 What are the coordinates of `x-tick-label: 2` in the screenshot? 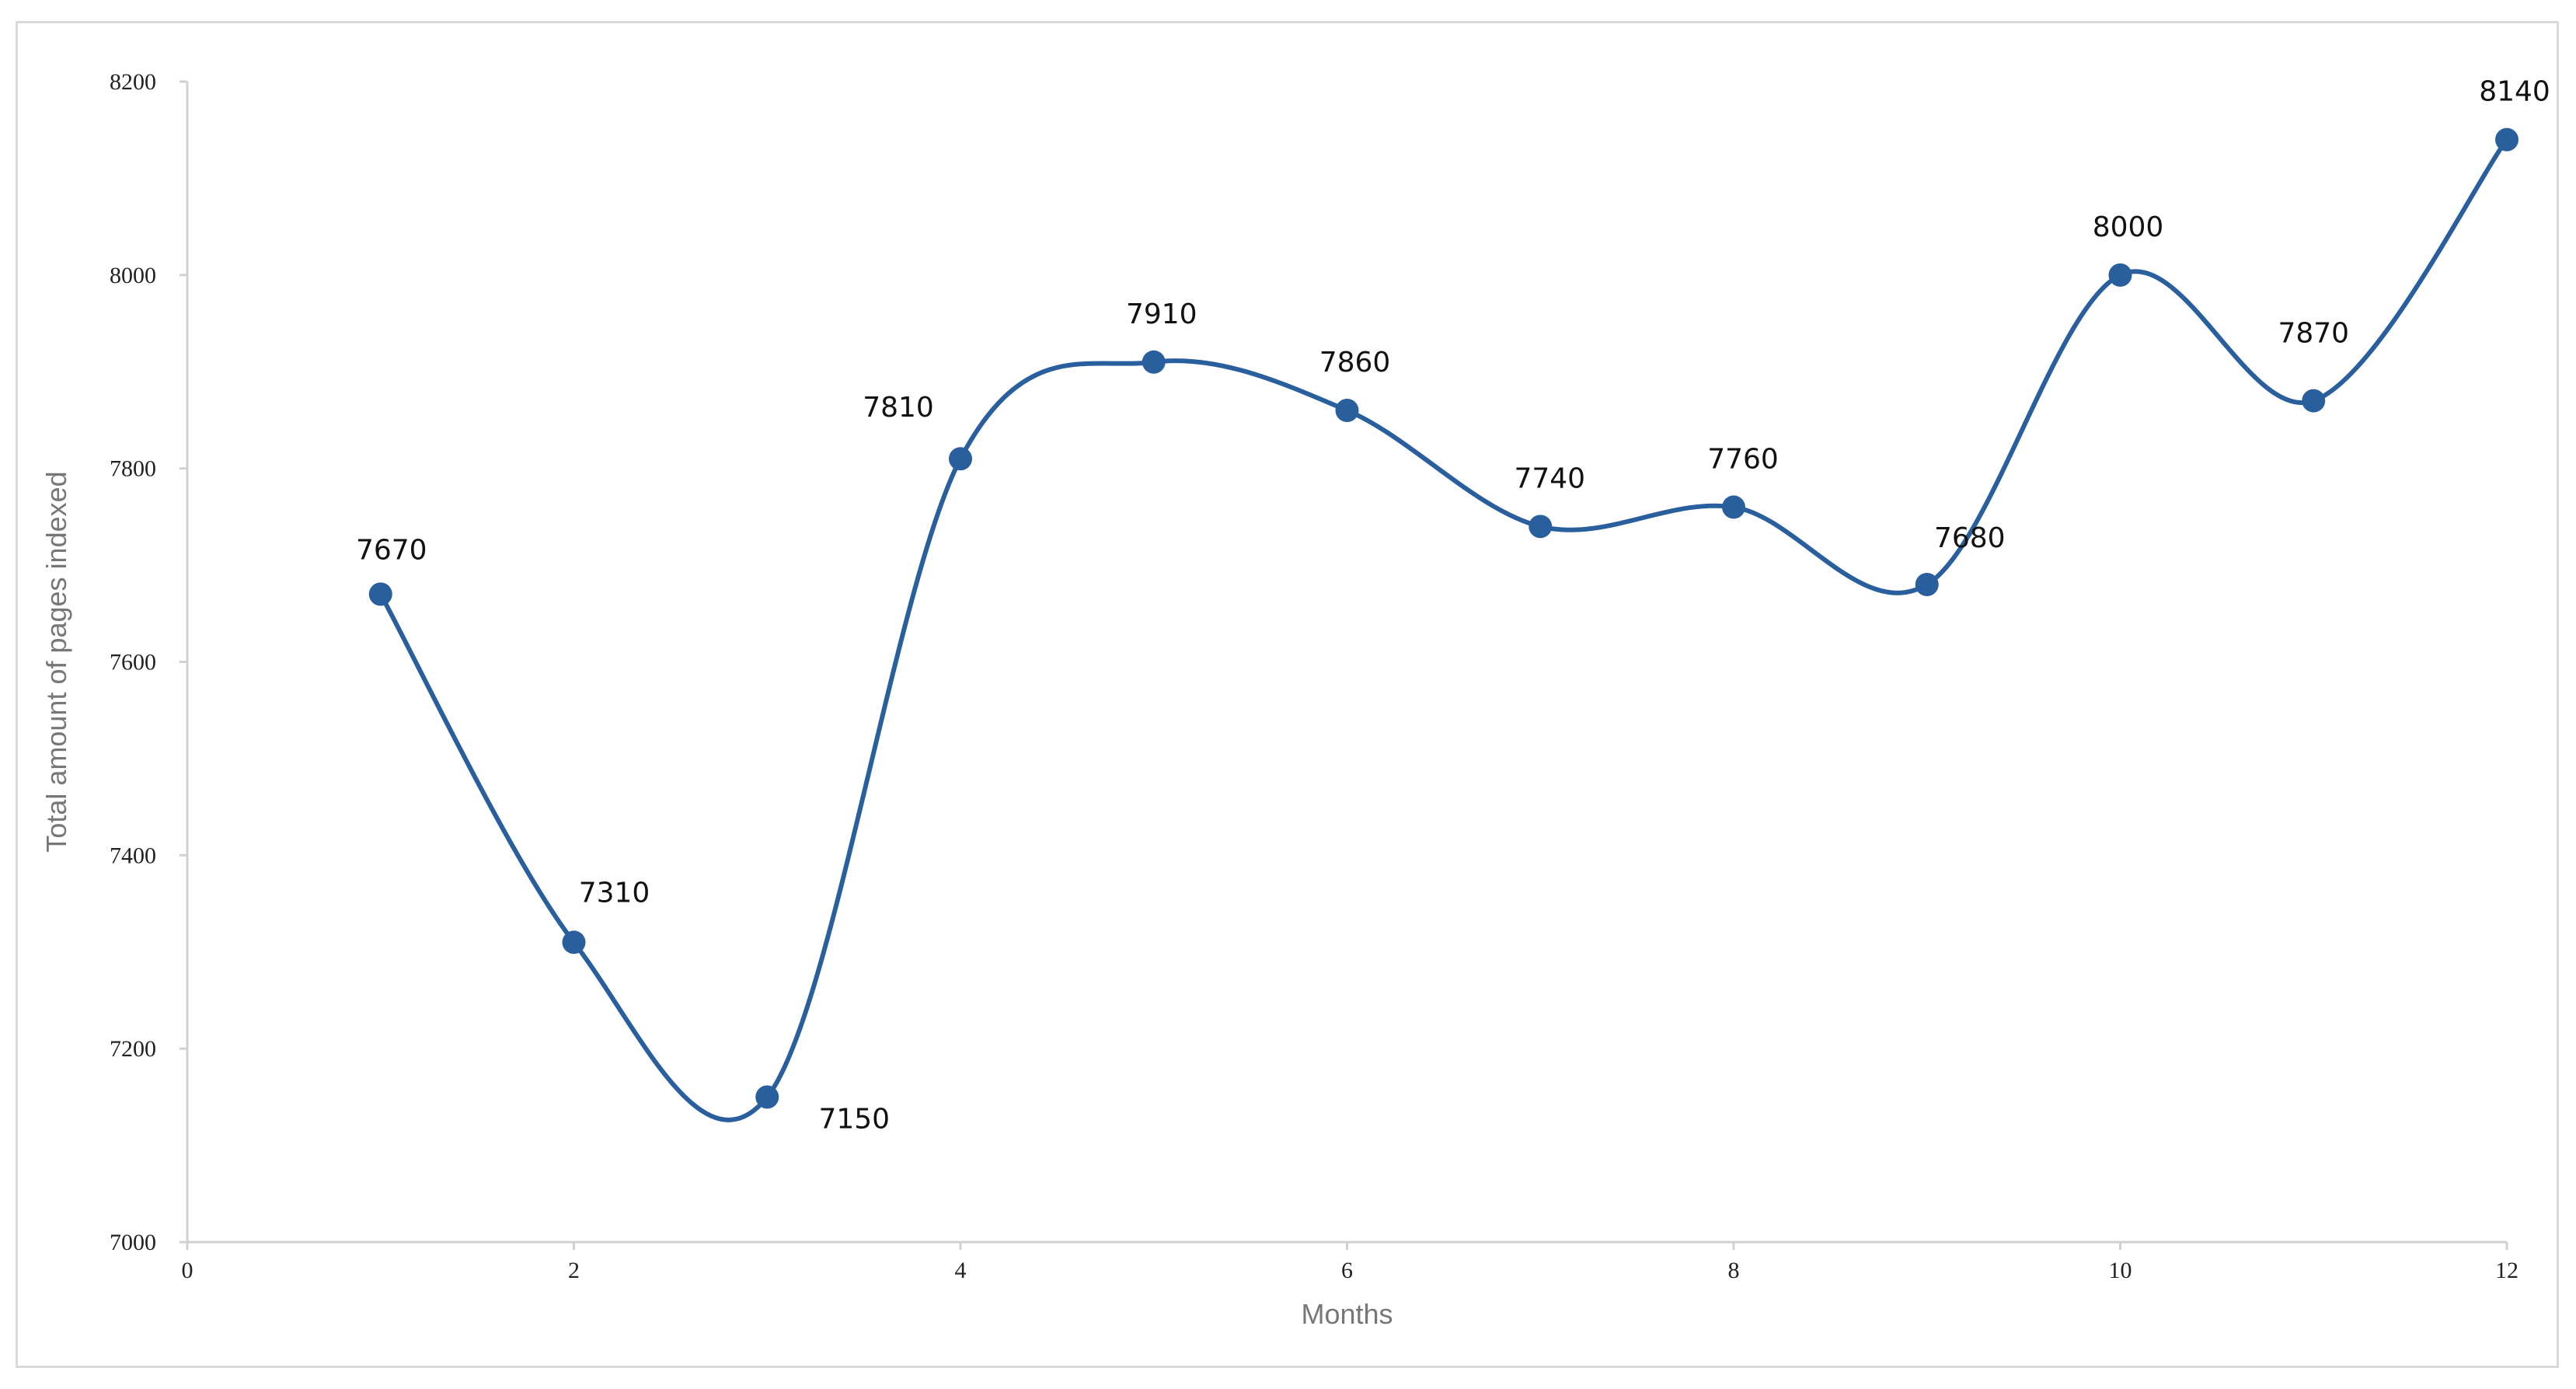 It's located at (574, 1270).